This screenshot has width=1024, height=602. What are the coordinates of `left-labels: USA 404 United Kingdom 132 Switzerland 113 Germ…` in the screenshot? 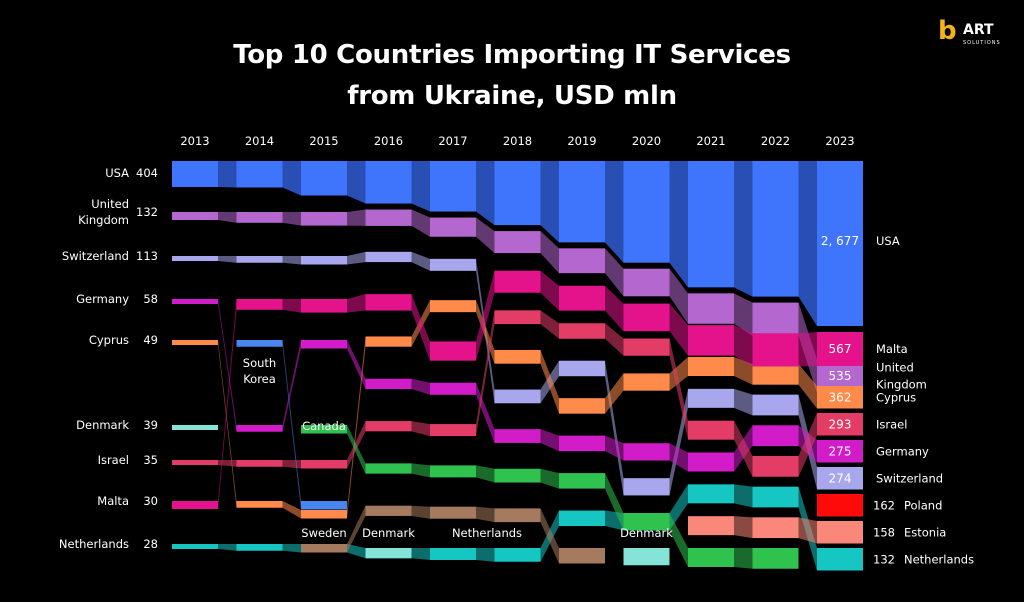 It's located at (108, 358).